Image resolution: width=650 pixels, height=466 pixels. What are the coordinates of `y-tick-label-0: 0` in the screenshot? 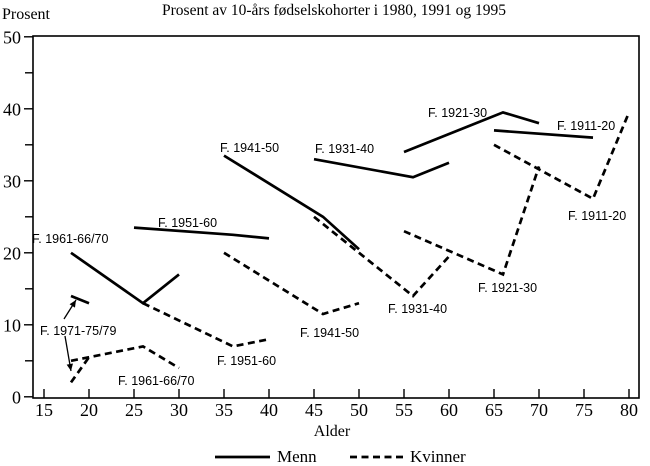 It's located at (16, 397).